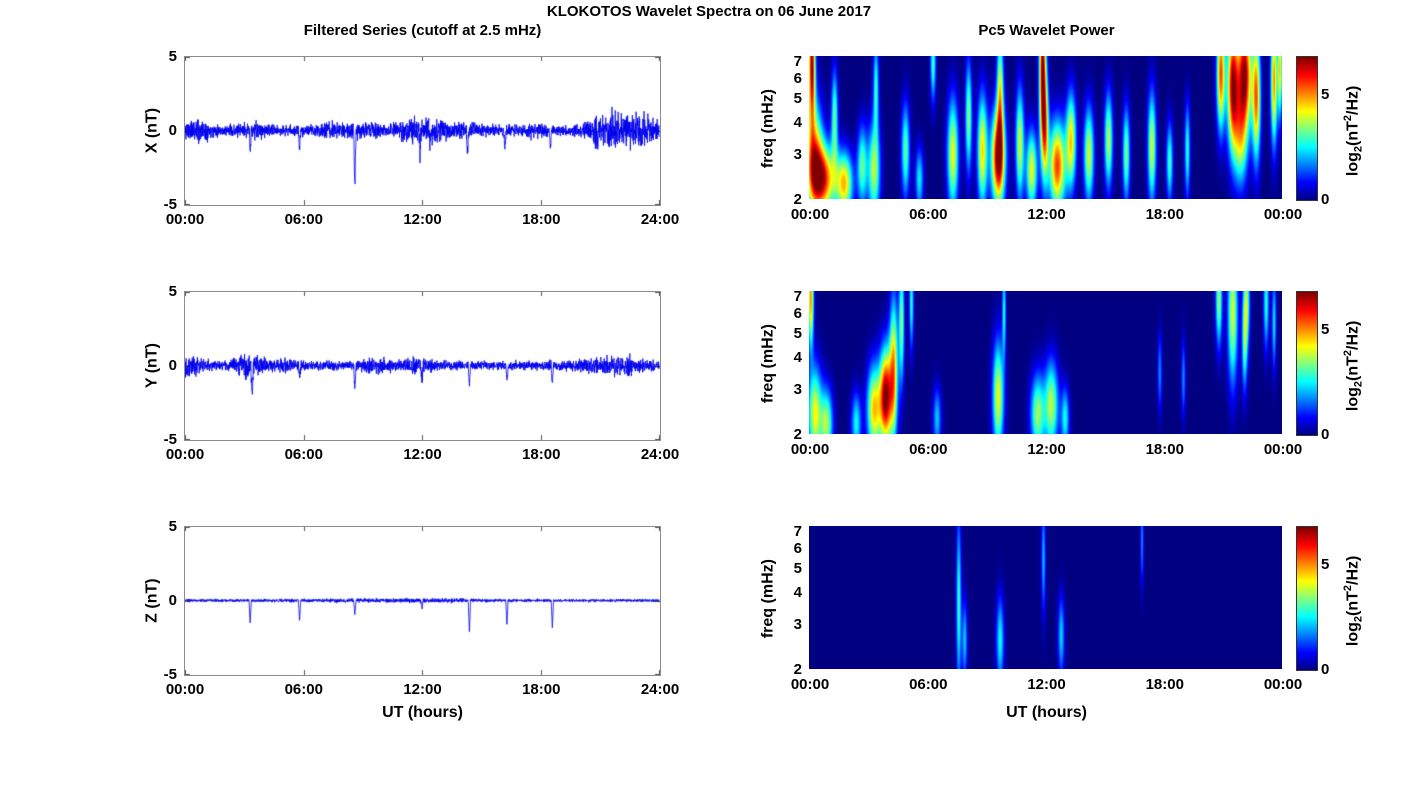 This screenshot has width=1418, height=788. What do you see at coordinates (709, 11) in the screenshot?
I see `figure-title: KLOKOTOS Wavelet Spectra on 06 June 2017` at bounding box center [709, 11].